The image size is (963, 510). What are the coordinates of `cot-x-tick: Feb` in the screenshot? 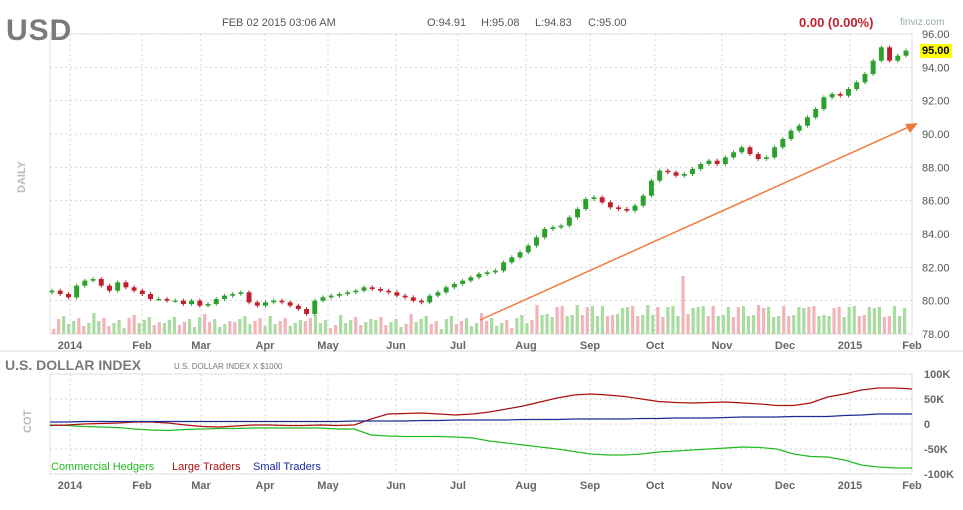 It's located at (142, 486).